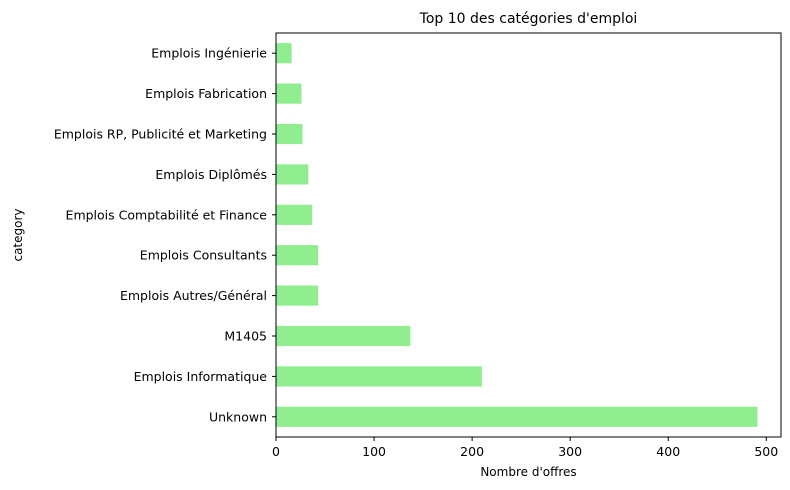 The image size is (790, 490). I want to click on y-tick-label: Emplois Informatique, so click(201, 376).